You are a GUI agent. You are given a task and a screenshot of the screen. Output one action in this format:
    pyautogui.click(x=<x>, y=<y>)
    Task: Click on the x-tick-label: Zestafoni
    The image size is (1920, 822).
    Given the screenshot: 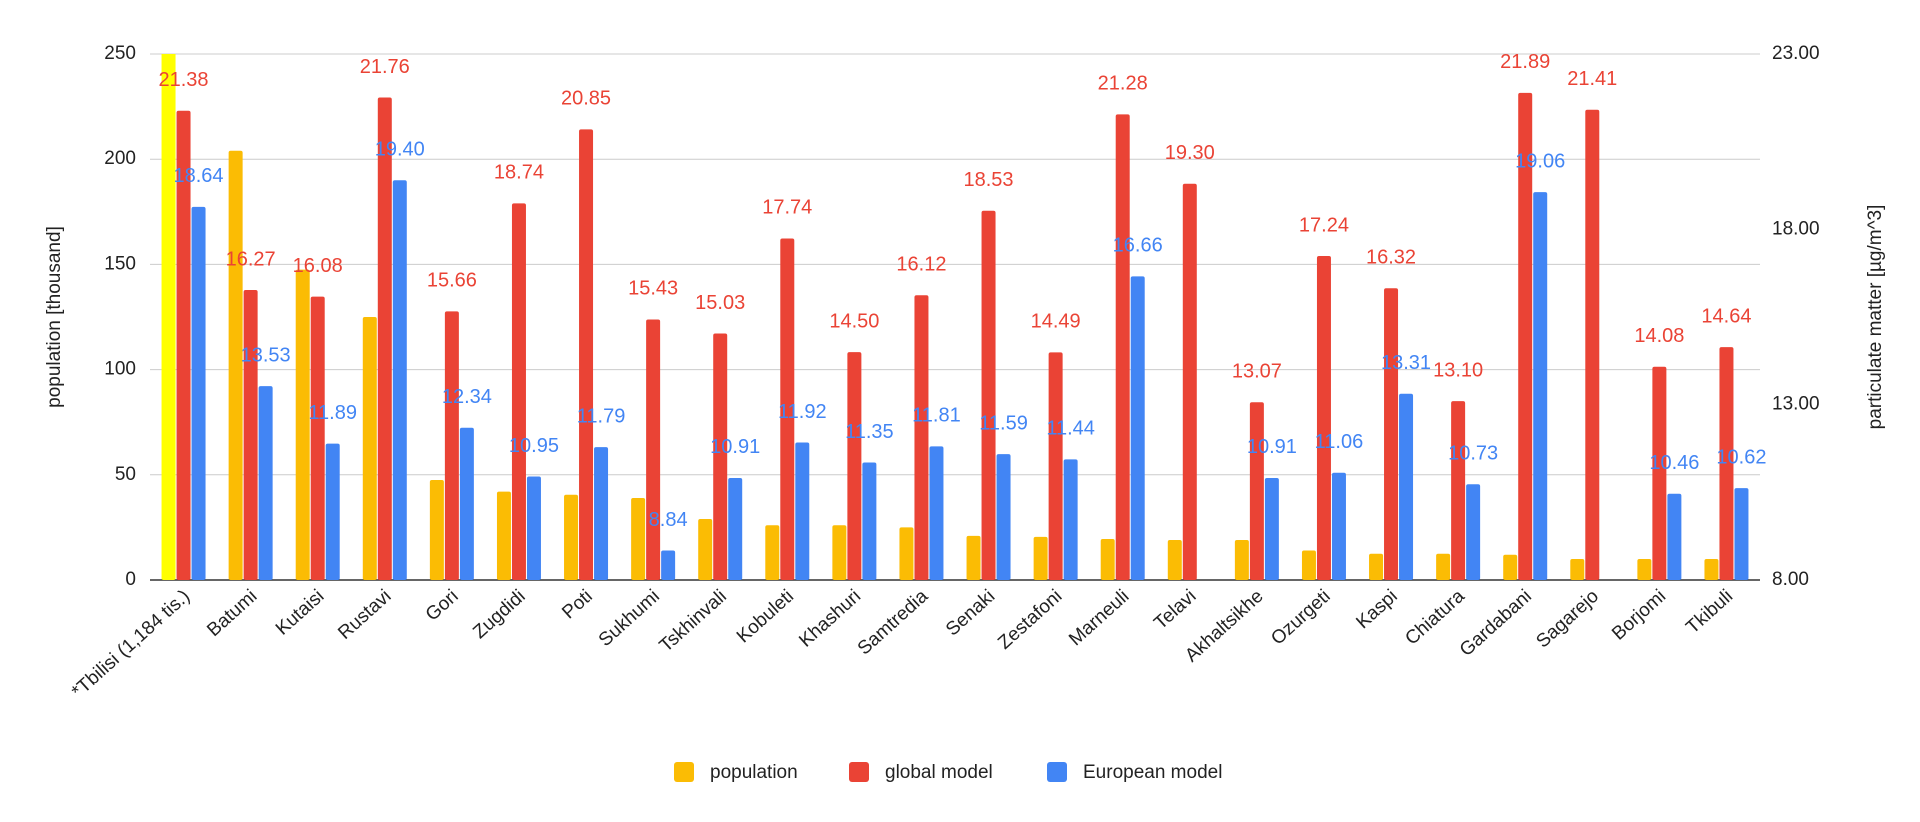 What is the action you would take?
    pyautogui.click(x=1030, y=620)
    